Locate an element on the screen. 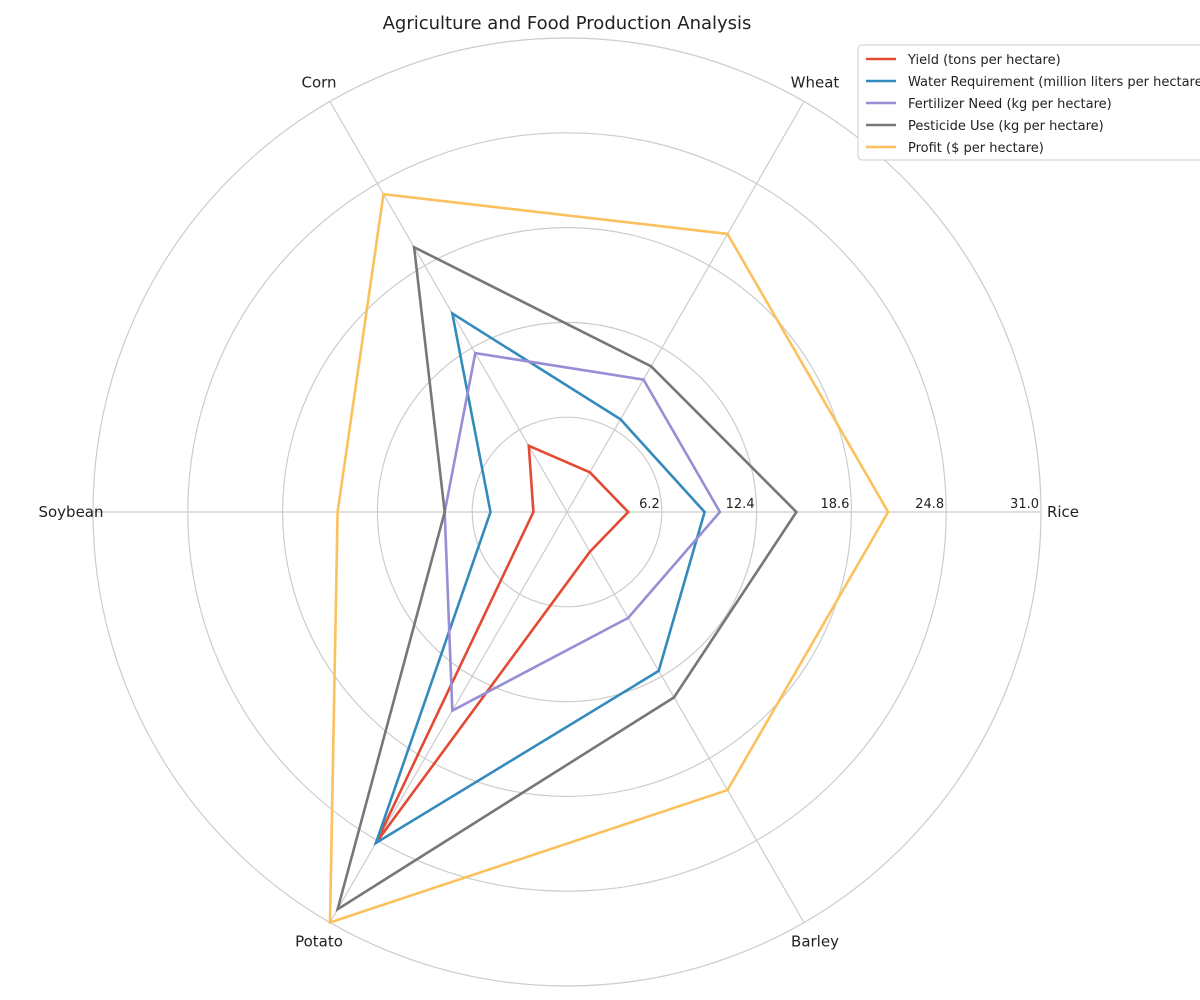 Image resolution: width=1200 pixels, height=1000 pixels. legend-entry: Yield (tons per hectare) is located at coordinates (984, 60).